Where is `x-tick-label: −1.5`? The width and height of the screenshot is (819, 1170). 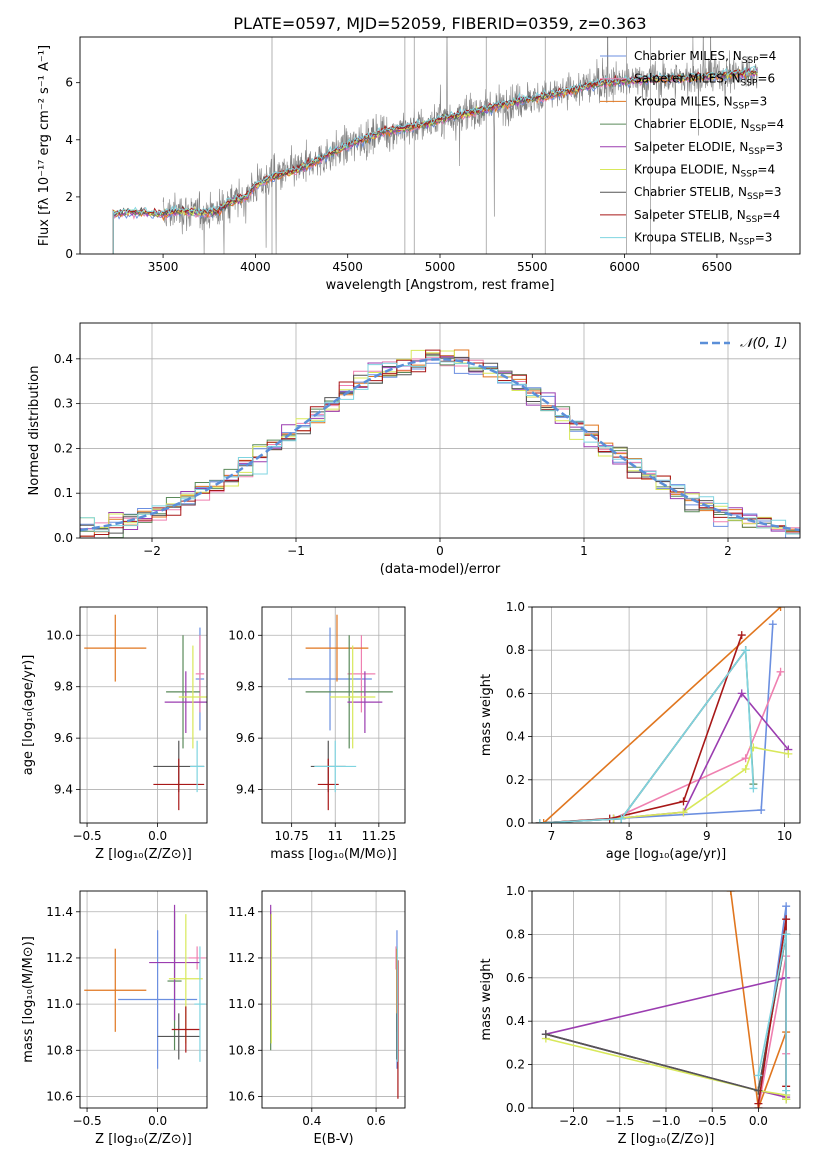
x-tick-label: −1.5 is located at coordinates (619, 1121).